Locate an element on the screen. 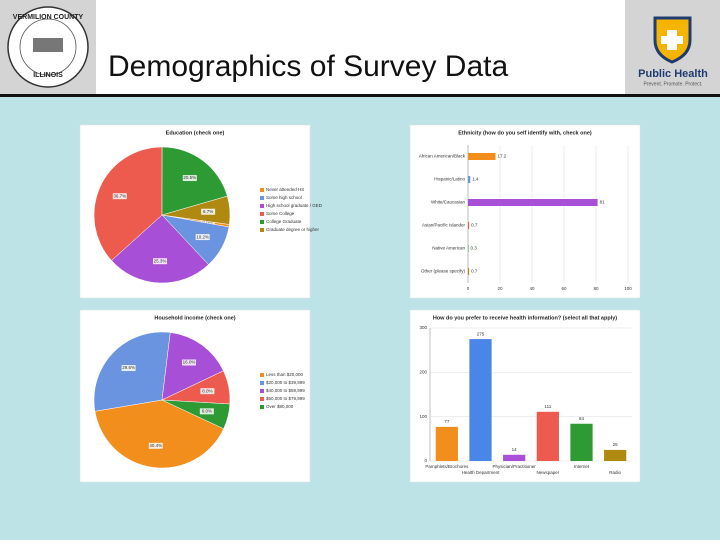 The image size is (720, 545). logo-text: ILLINOIS is located at coordinates (48, 75).